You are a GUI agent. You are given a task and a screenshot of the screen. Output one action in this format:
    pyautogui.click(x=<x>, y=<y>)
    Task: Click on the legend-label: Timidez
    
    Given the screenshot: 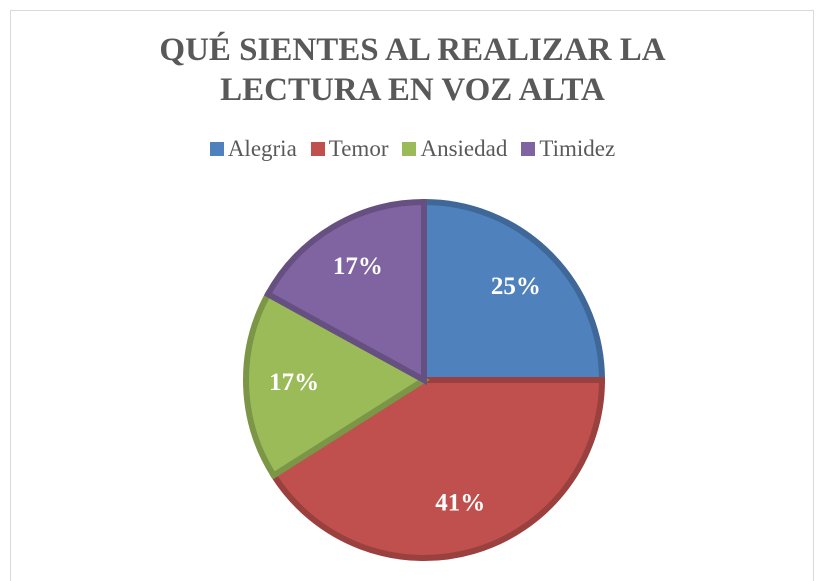 What is the action you would take?
    pyautogui.click(x=577, y=148)
    